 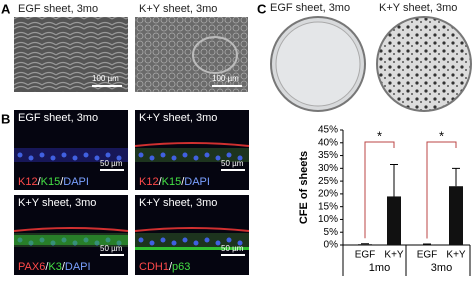 What do you see at coordinates (331, 232) in the screenshot?
I see `y-tick-label: 5%` at bounding box center [331, 232].